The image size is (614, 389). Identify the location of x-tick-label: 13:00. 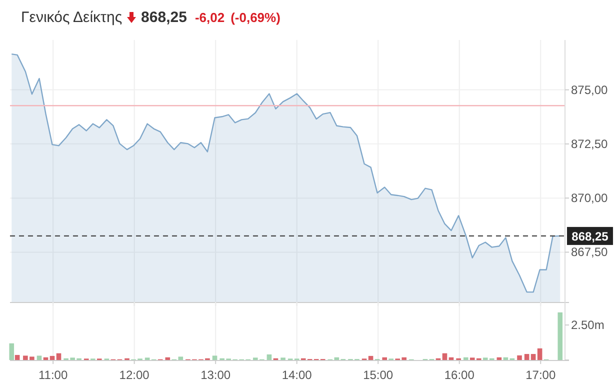
(215, 375).